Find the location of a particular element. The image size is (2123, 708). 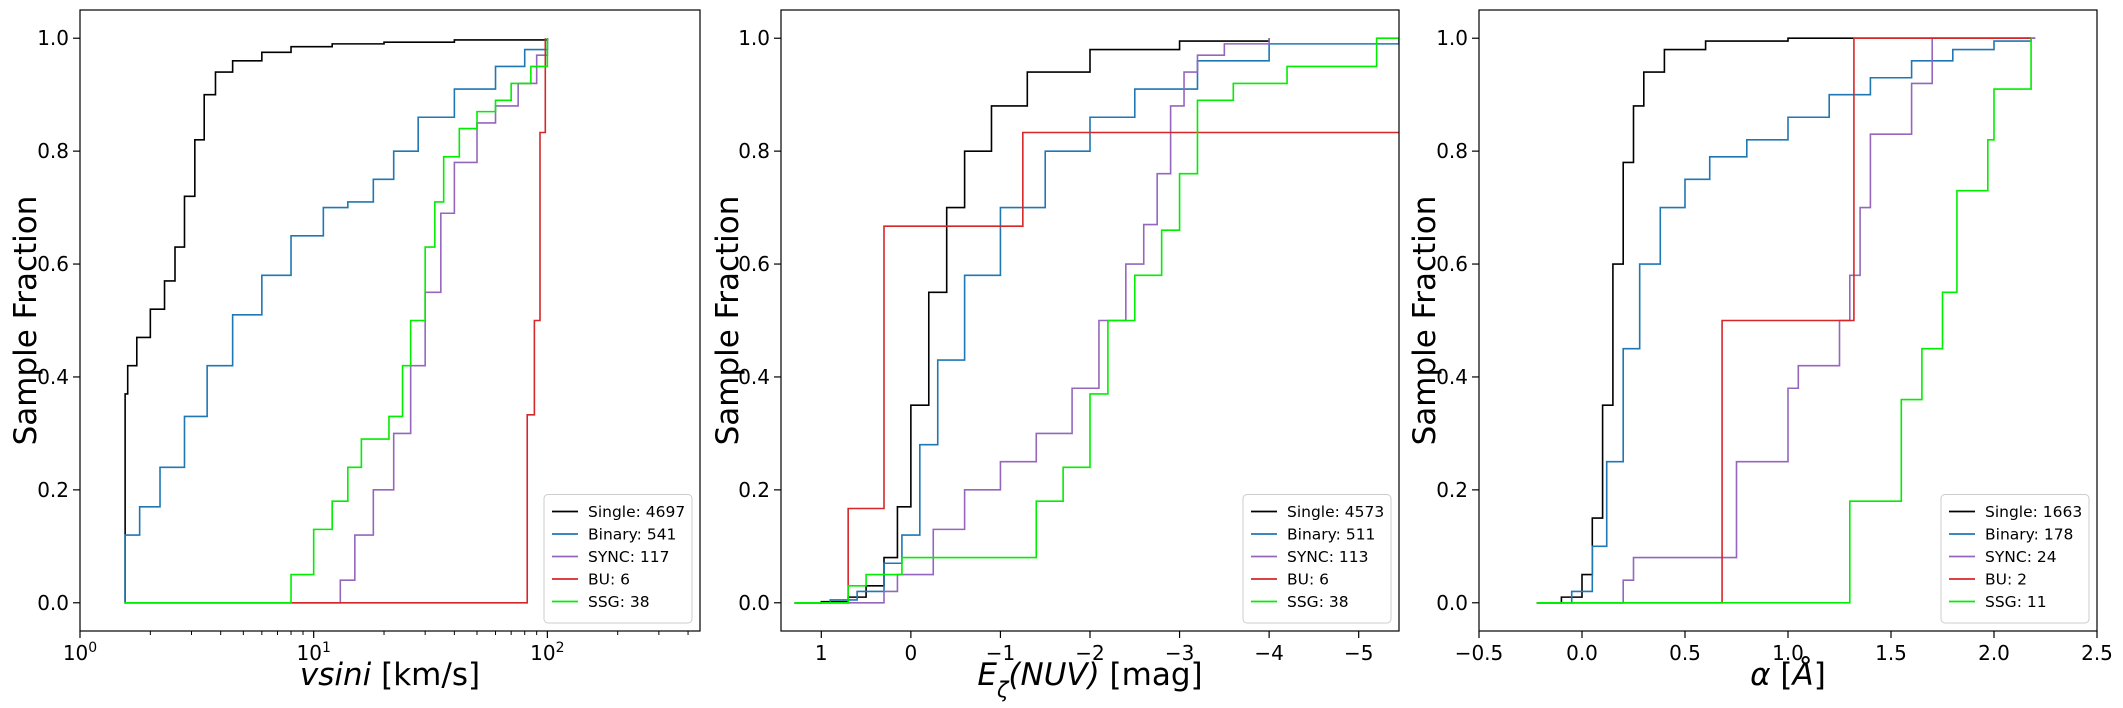

x-tick-label: 0.5 is located at coordinates (1685, 653).